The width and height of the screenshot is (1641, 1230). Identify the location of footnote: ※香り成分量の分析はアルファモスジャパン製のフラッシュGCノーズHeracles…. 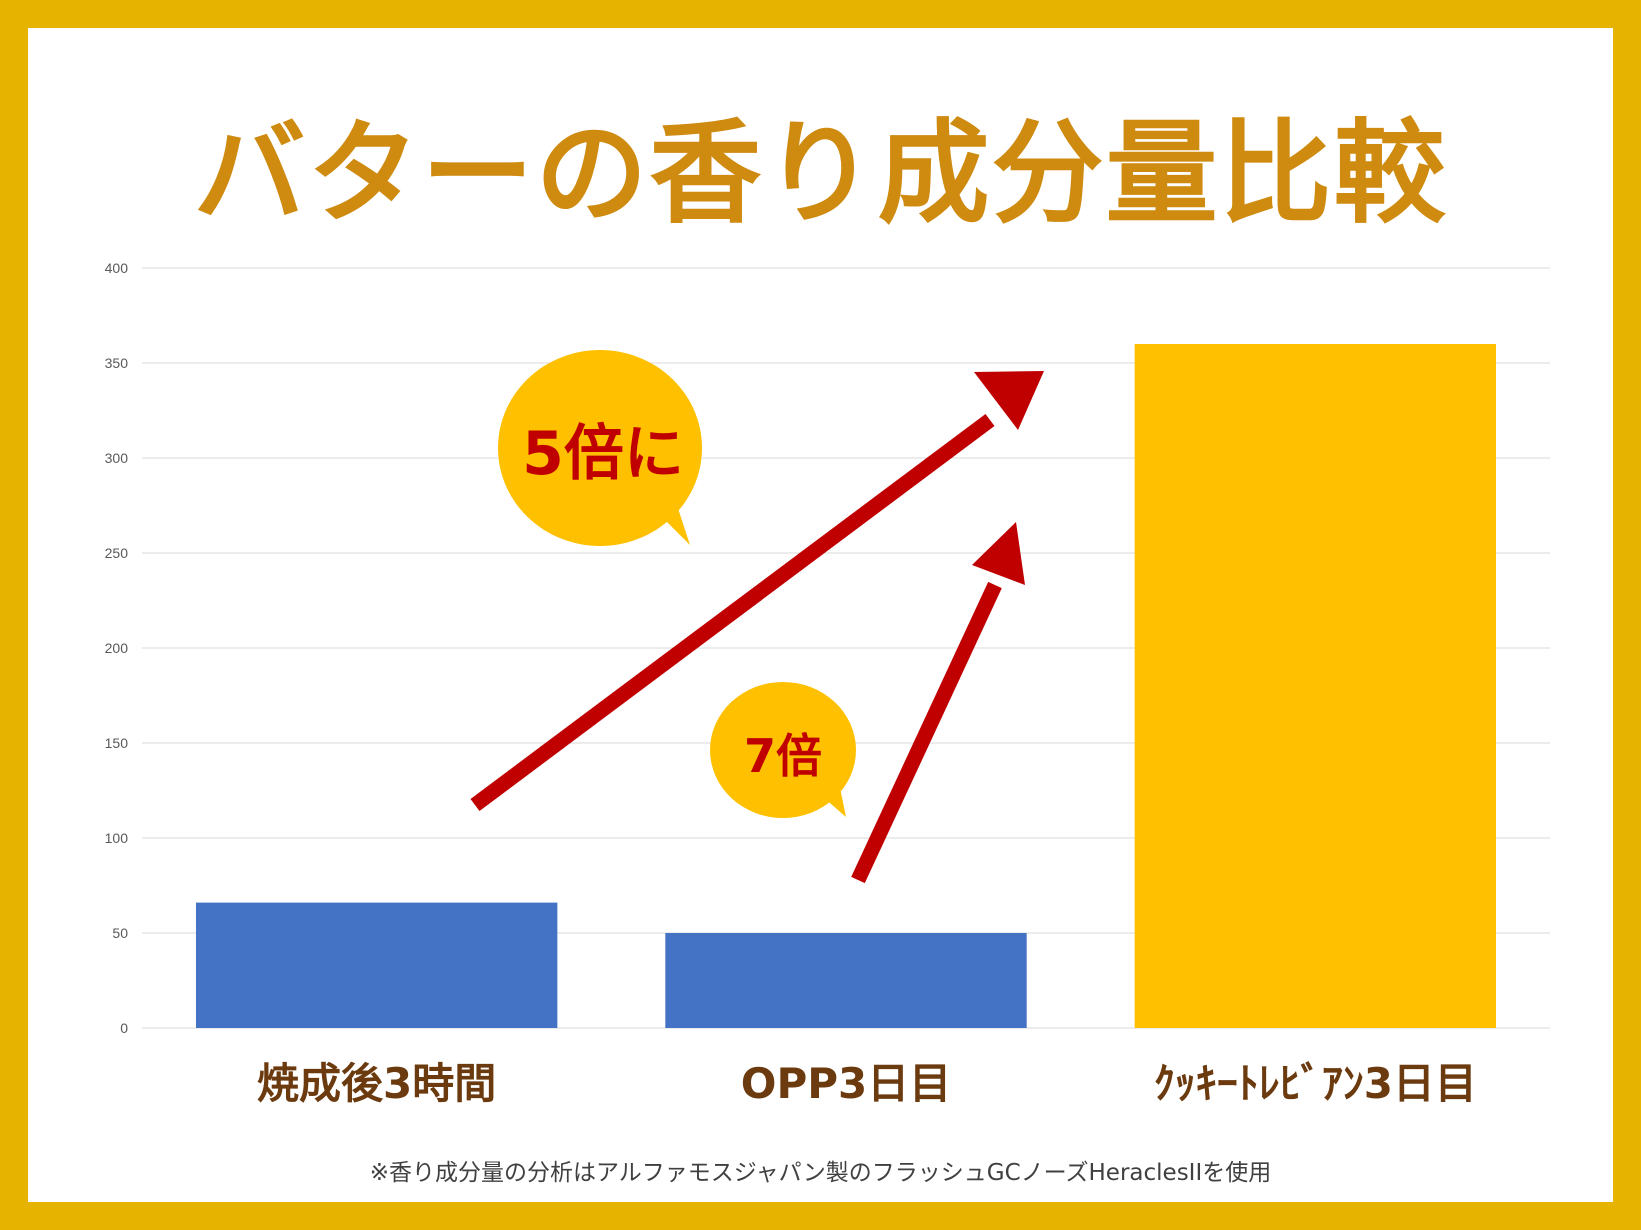
(820, 1173).